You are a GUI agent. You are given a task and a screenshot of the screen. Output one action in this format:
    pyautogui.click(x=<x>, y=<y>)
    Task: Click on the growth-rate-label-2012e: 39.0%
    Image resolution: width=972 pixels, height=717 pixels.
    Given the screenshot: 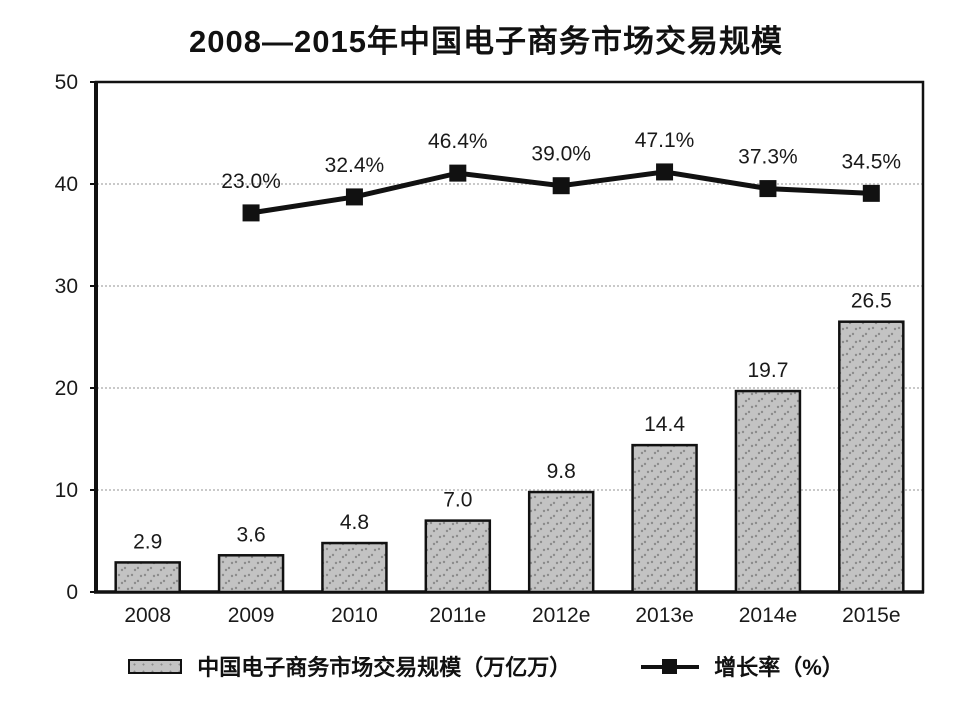 What is the action you would take?
    pyautogui.click(x=561, y=154)
    